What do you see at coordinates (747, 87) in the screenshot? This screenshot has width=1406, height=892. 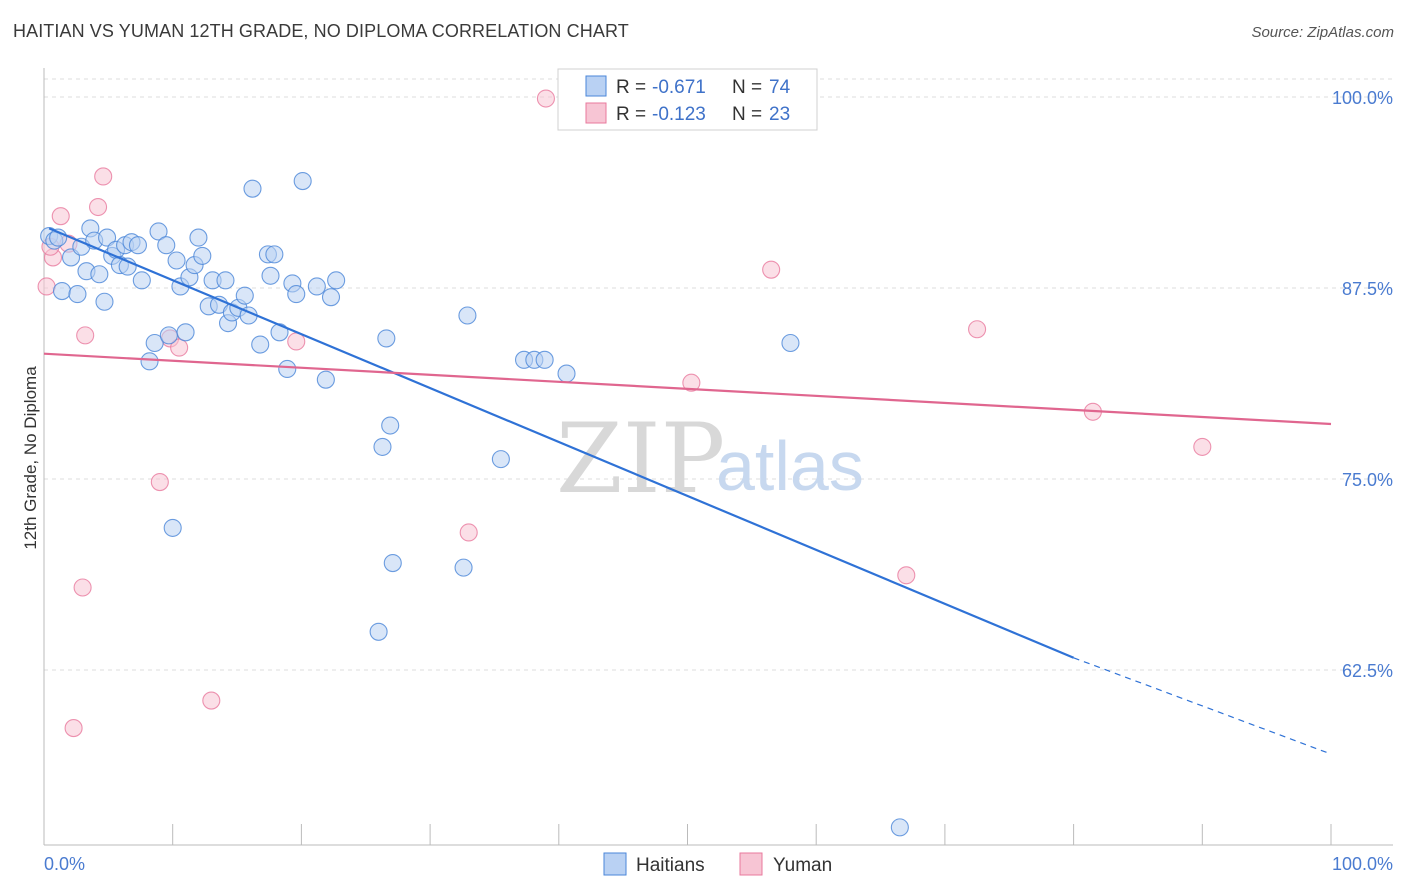 I see `haitians-n-label: N =` at bounding box center [747, 87].